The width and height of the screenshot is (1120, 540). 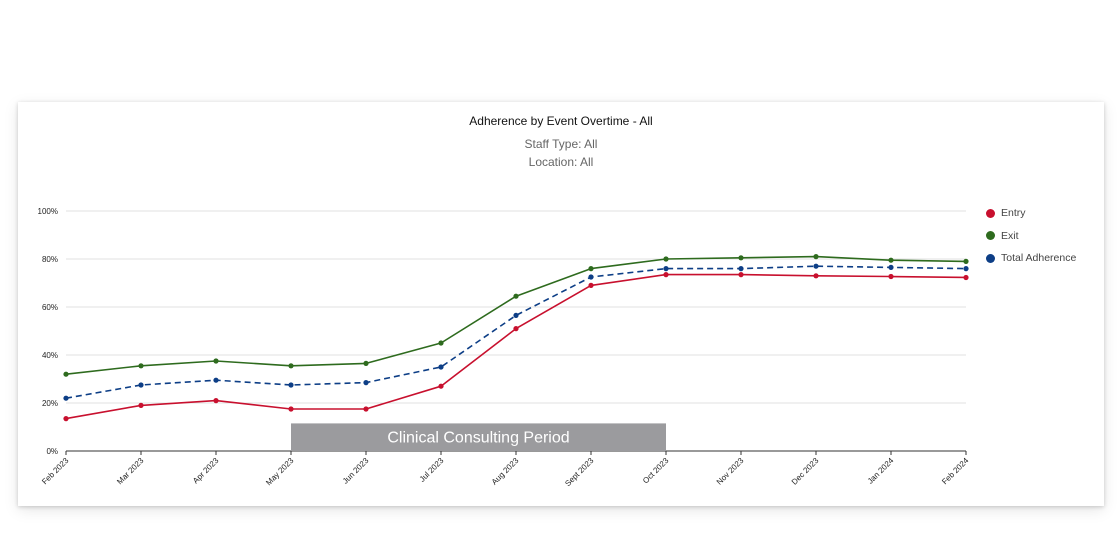 I want to click on legend-item-exit: Exit, so click(x=1031, y=236).